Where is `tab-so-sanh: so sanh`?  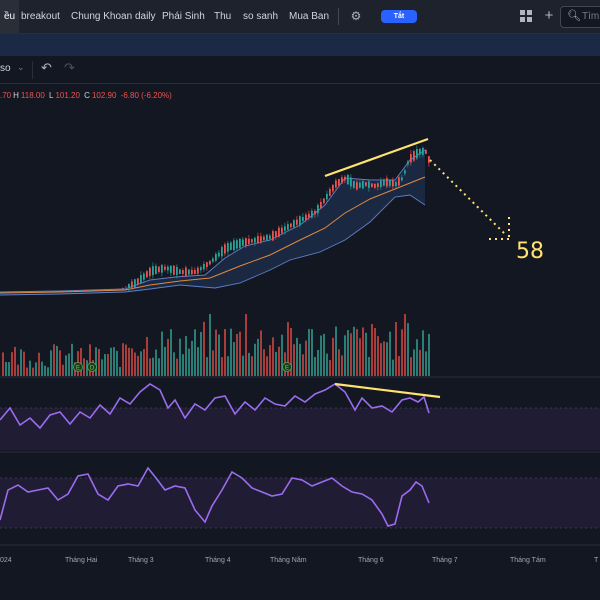
tab-so-sanh: so sanh is located at coordinates (261, 16).